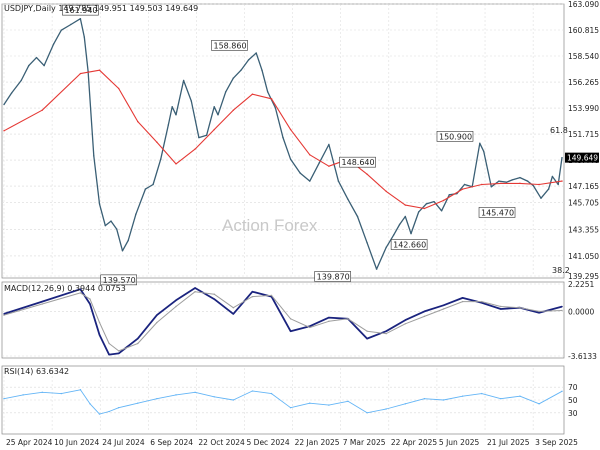  What do you see at coordinates (583, 134) in the screenshot?
I see `y-tick-label: 151.715` at bounding box center [583, 134].